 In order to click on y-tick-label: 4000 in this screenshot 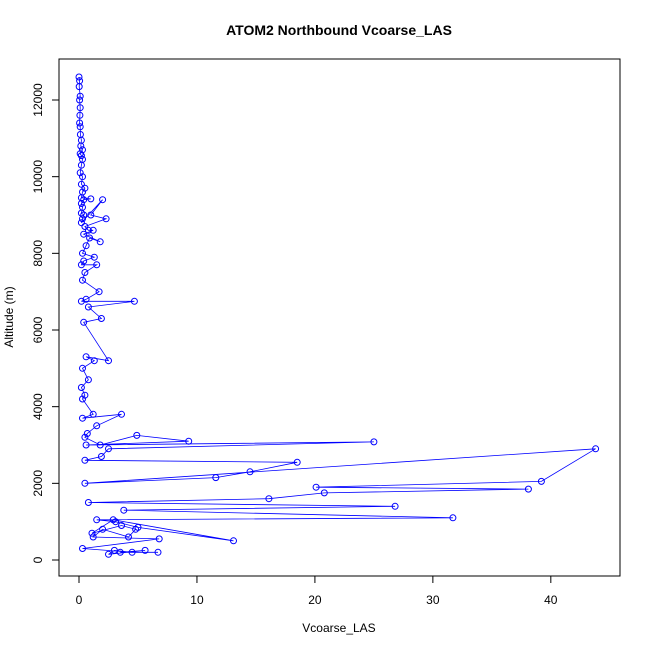, I will do `click(38, 406)`.